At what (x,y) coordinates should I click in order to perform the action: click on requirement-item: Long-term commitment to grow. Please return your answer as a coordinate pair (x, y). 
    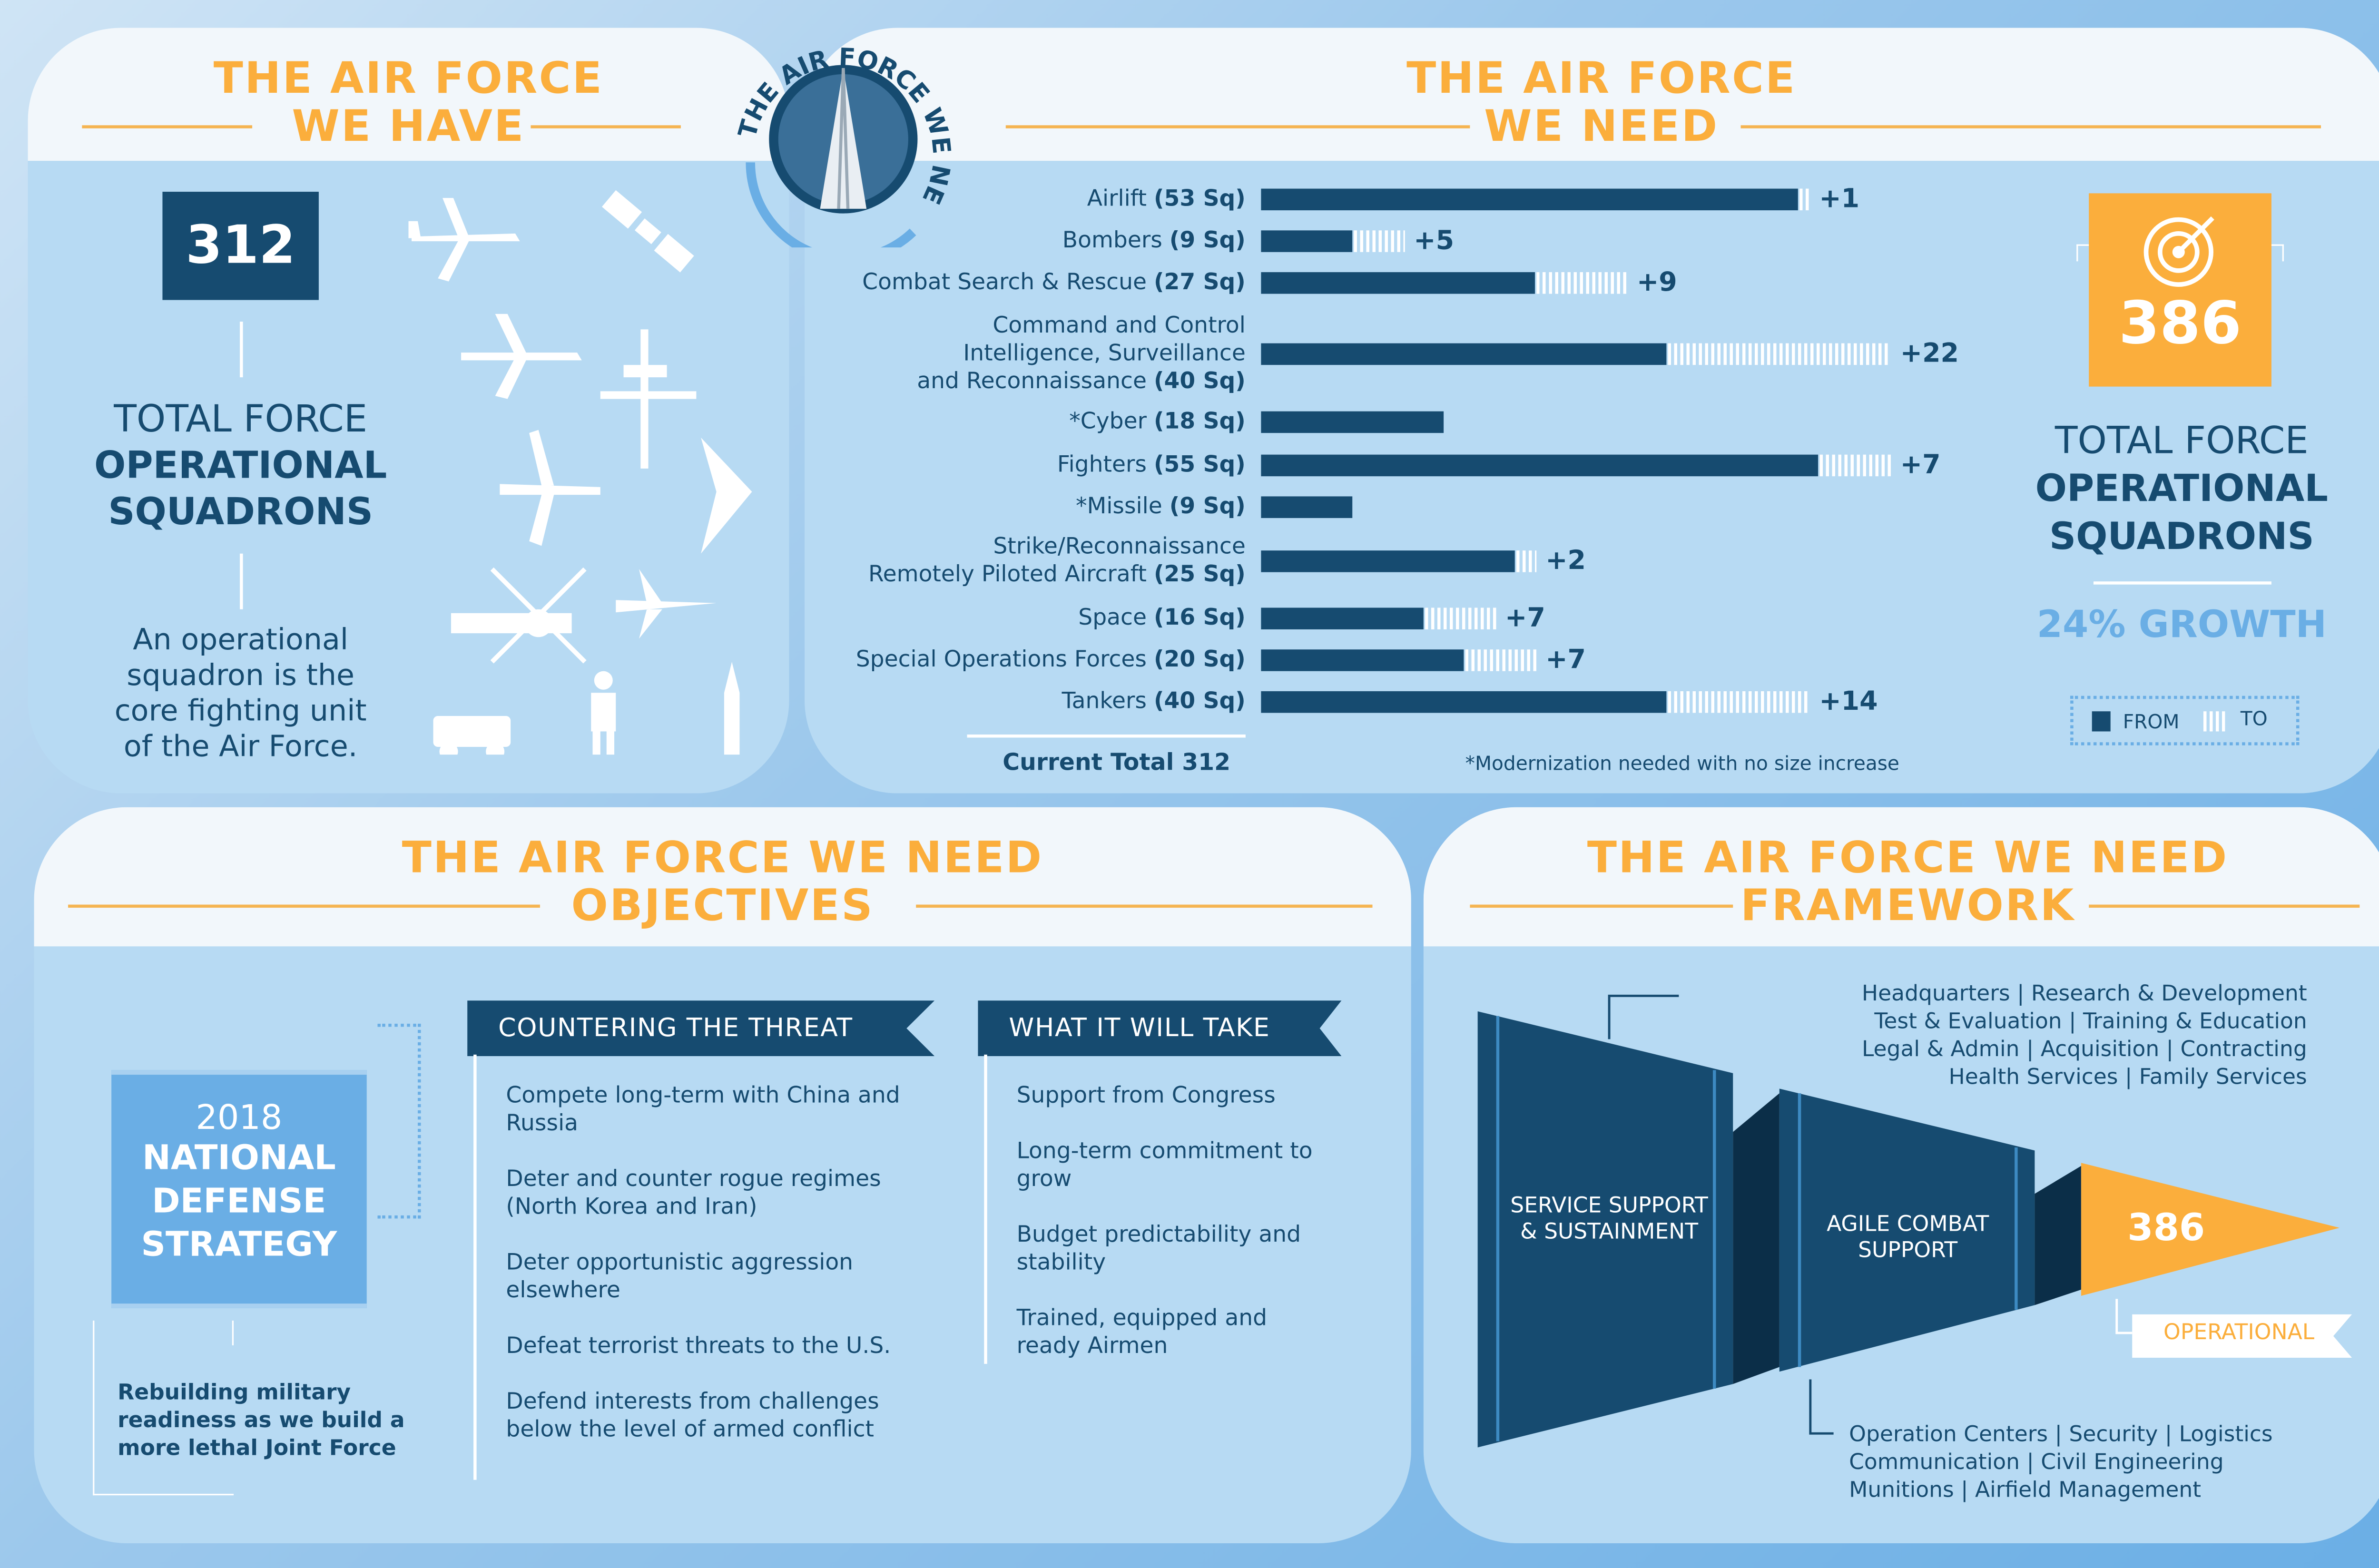
    Looking at the image, I should click on (1164, 1166).